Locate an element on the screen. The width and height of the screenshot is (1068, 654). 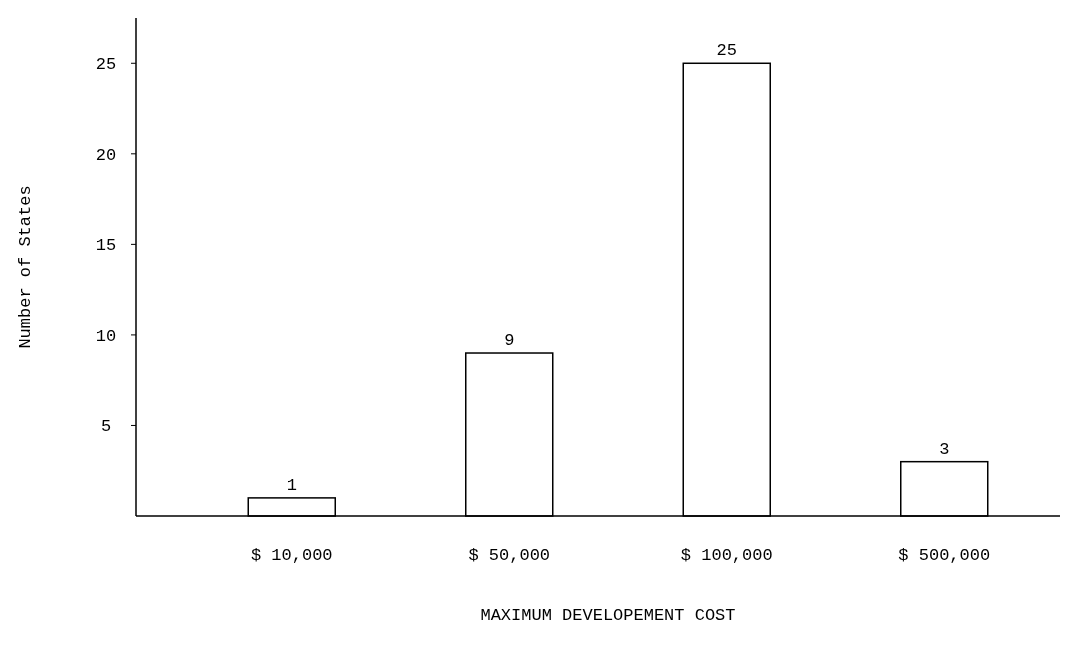
x-tick-label: $ 500,000 is located at coordinates (944, 555).